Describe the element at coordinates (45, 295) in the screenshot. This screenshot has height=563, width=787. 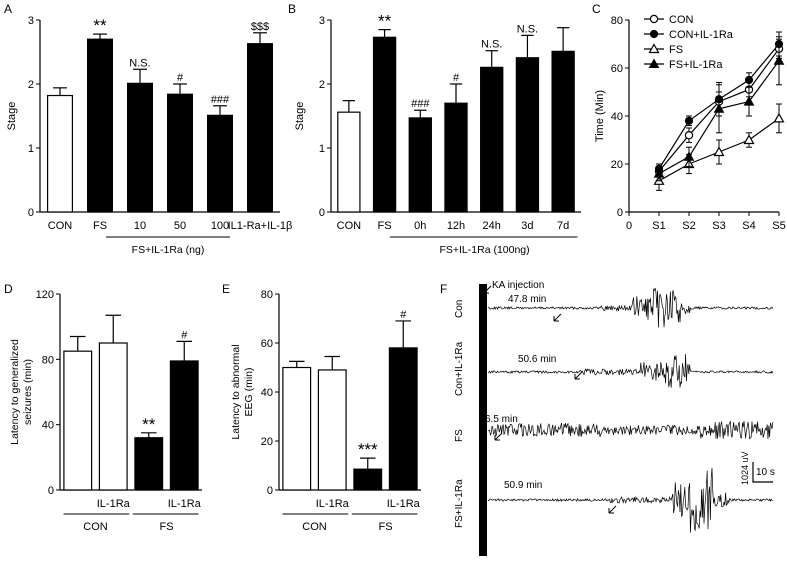
I see `y-tick-label: 120` at that location.